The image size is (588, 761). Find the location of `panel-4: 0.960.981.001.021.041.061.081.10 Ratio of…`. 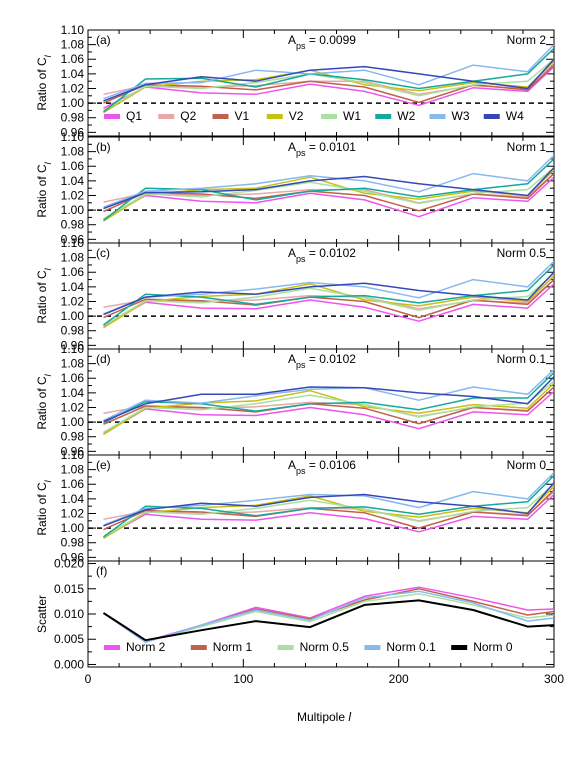

panel-4: 0.960.981.001.021.041.061.081.10 Ratio of… is located at coordinates (295, 506).